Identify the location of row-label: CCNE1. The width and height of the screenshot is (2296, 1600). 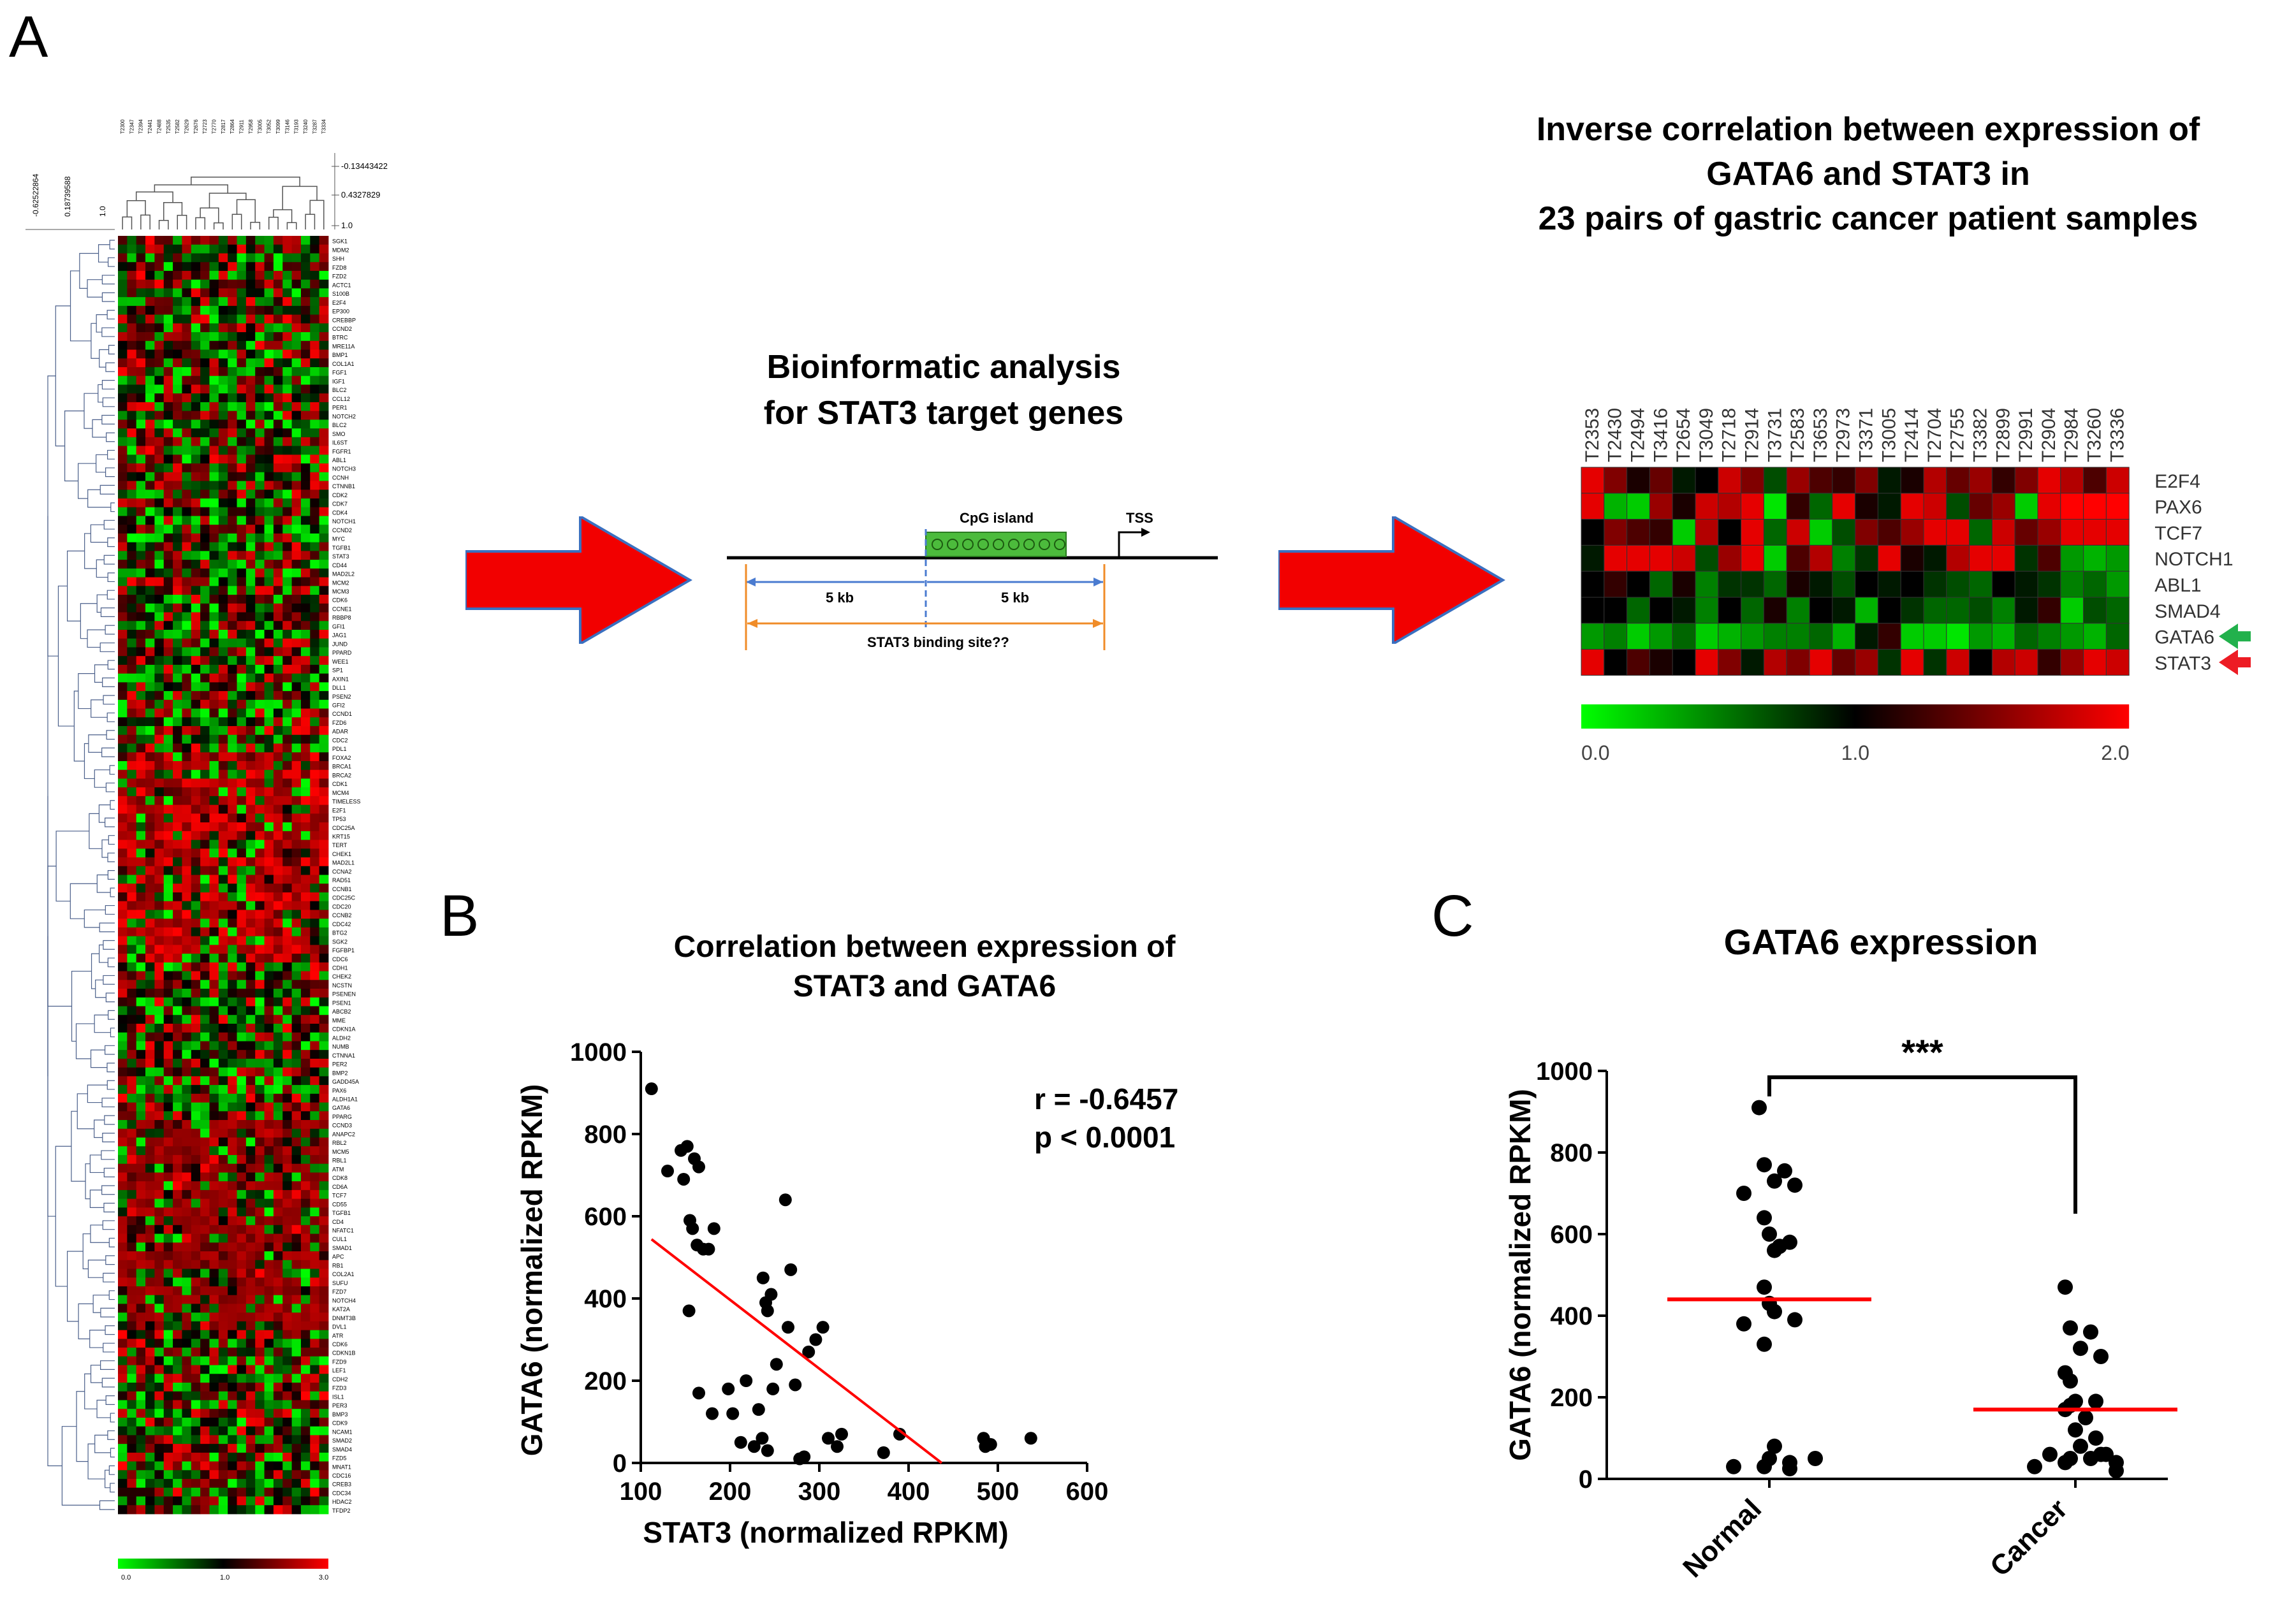
(342, 609).